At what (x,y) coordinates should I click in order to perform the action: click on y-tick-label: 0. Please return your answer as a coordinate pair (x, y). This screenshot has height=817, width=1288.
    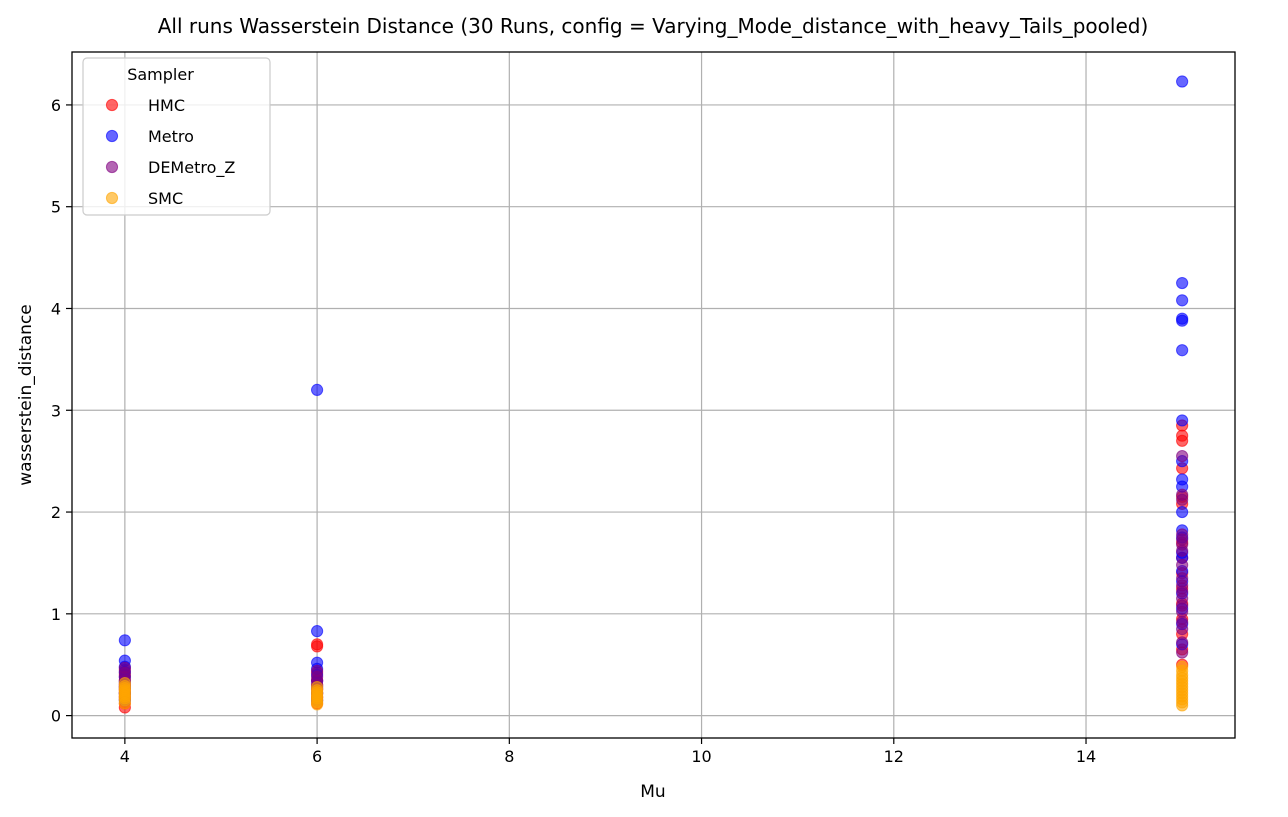
    Looking at the image, I should click on (56, 716).